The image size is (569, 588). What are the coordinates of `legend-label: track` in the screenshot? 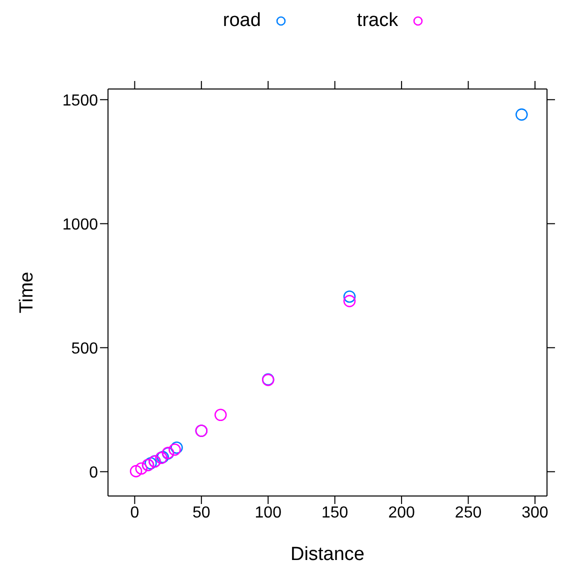 It's located at (377, 21).